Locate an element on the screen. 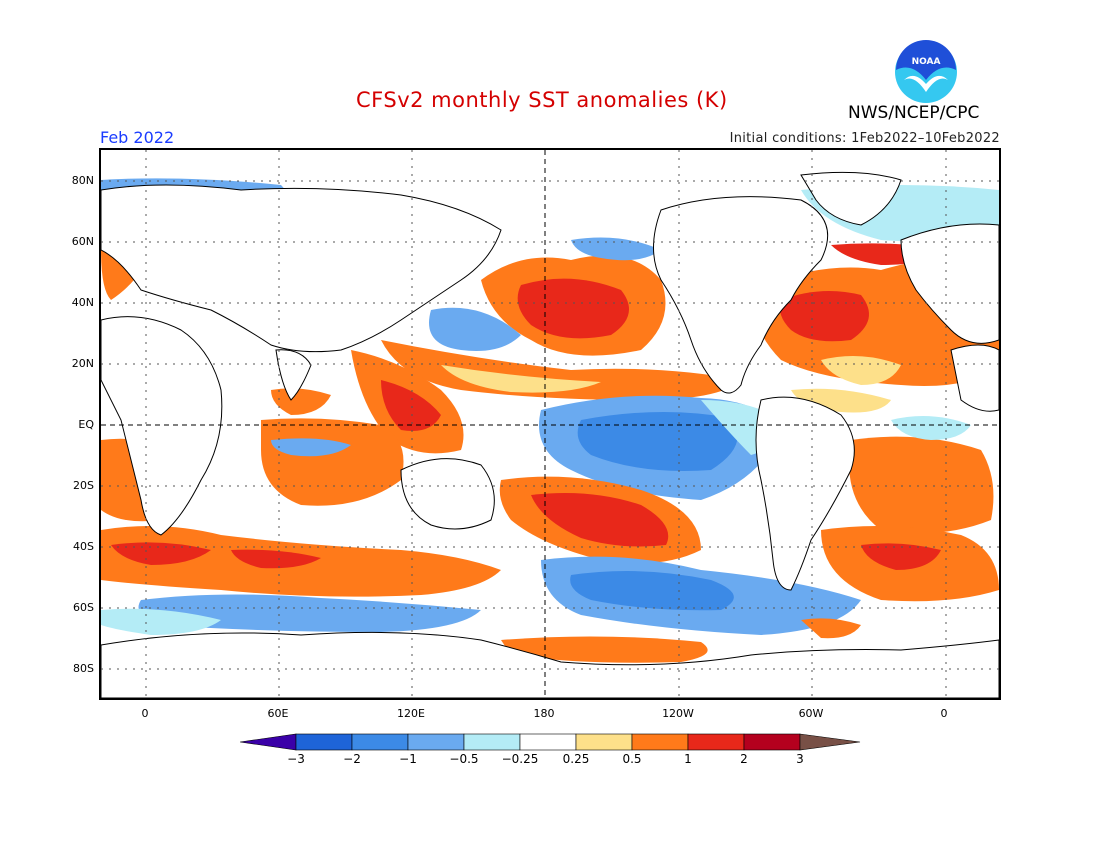  lat-label-60n: 60N is located at coordinates (82, 241).